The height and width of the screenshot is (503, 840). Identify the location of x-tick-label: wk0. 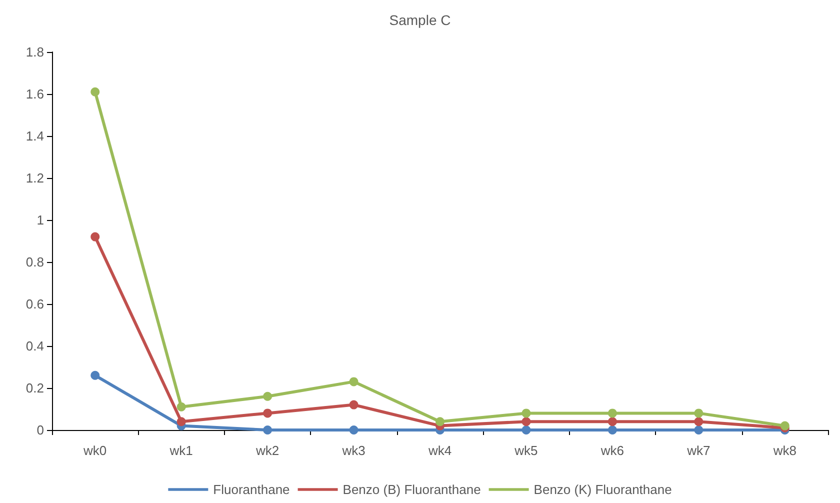
(94, 450).